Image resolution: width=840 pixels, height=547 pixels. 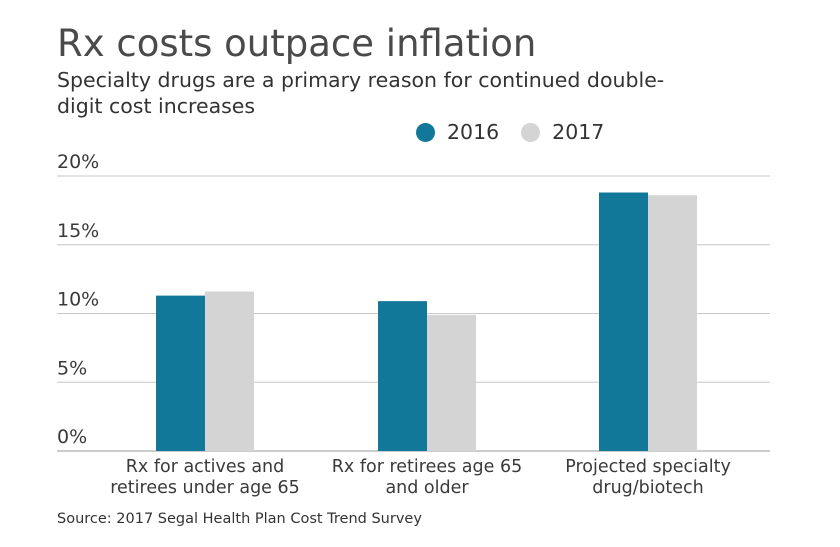 I want to click on legend: 2016 2017, so click(x=521, y=132).